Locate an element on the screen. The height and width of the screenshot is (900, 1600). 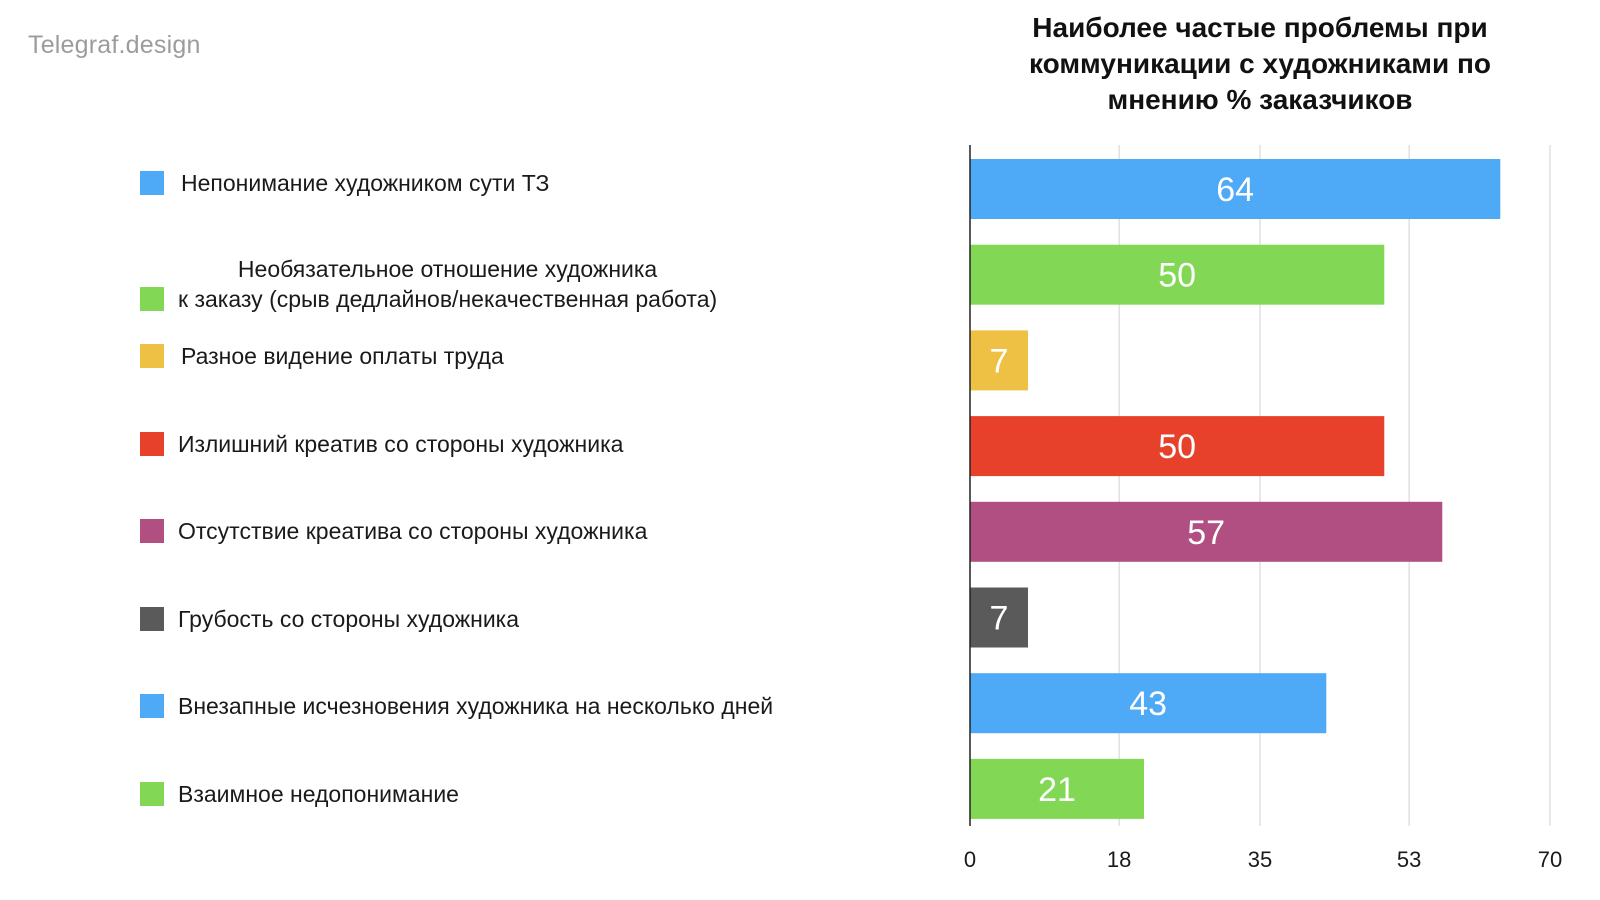
chart-title-line: коммуникации с художниками по is located at coordinates (1260, 63).